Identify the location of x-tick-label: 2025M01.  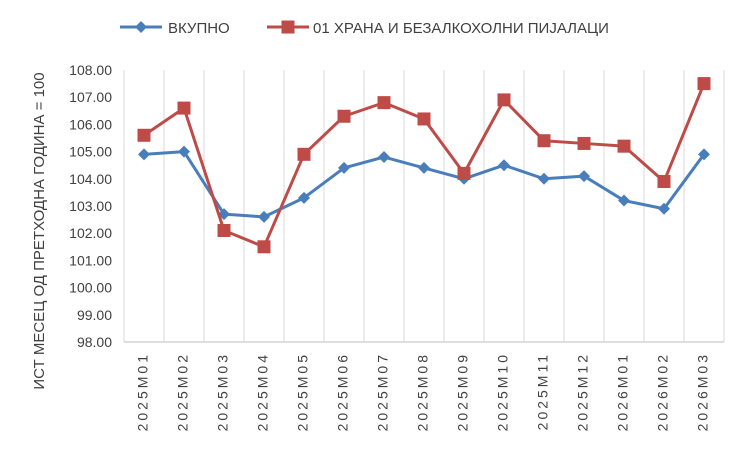
(143, 391).